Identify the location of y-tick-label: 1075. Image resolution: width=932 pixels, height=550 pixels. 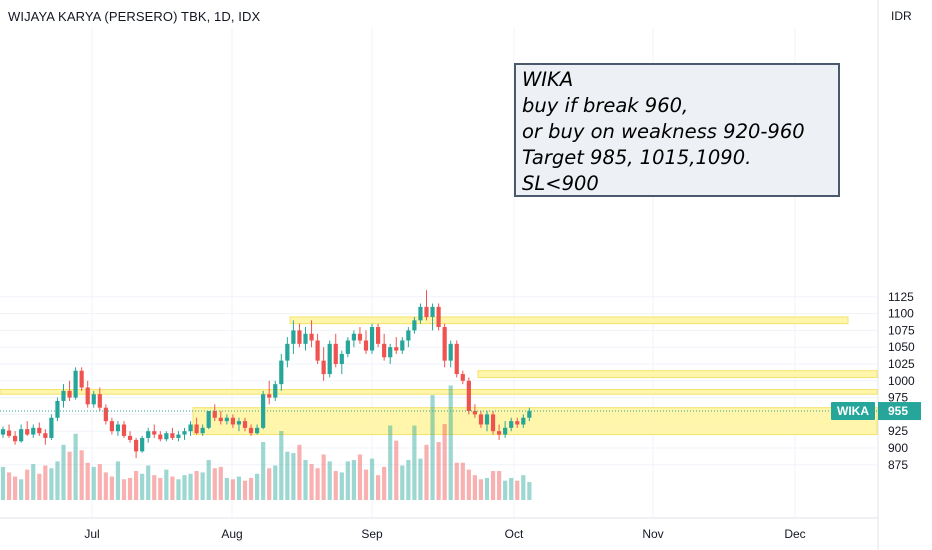
(901, 330).